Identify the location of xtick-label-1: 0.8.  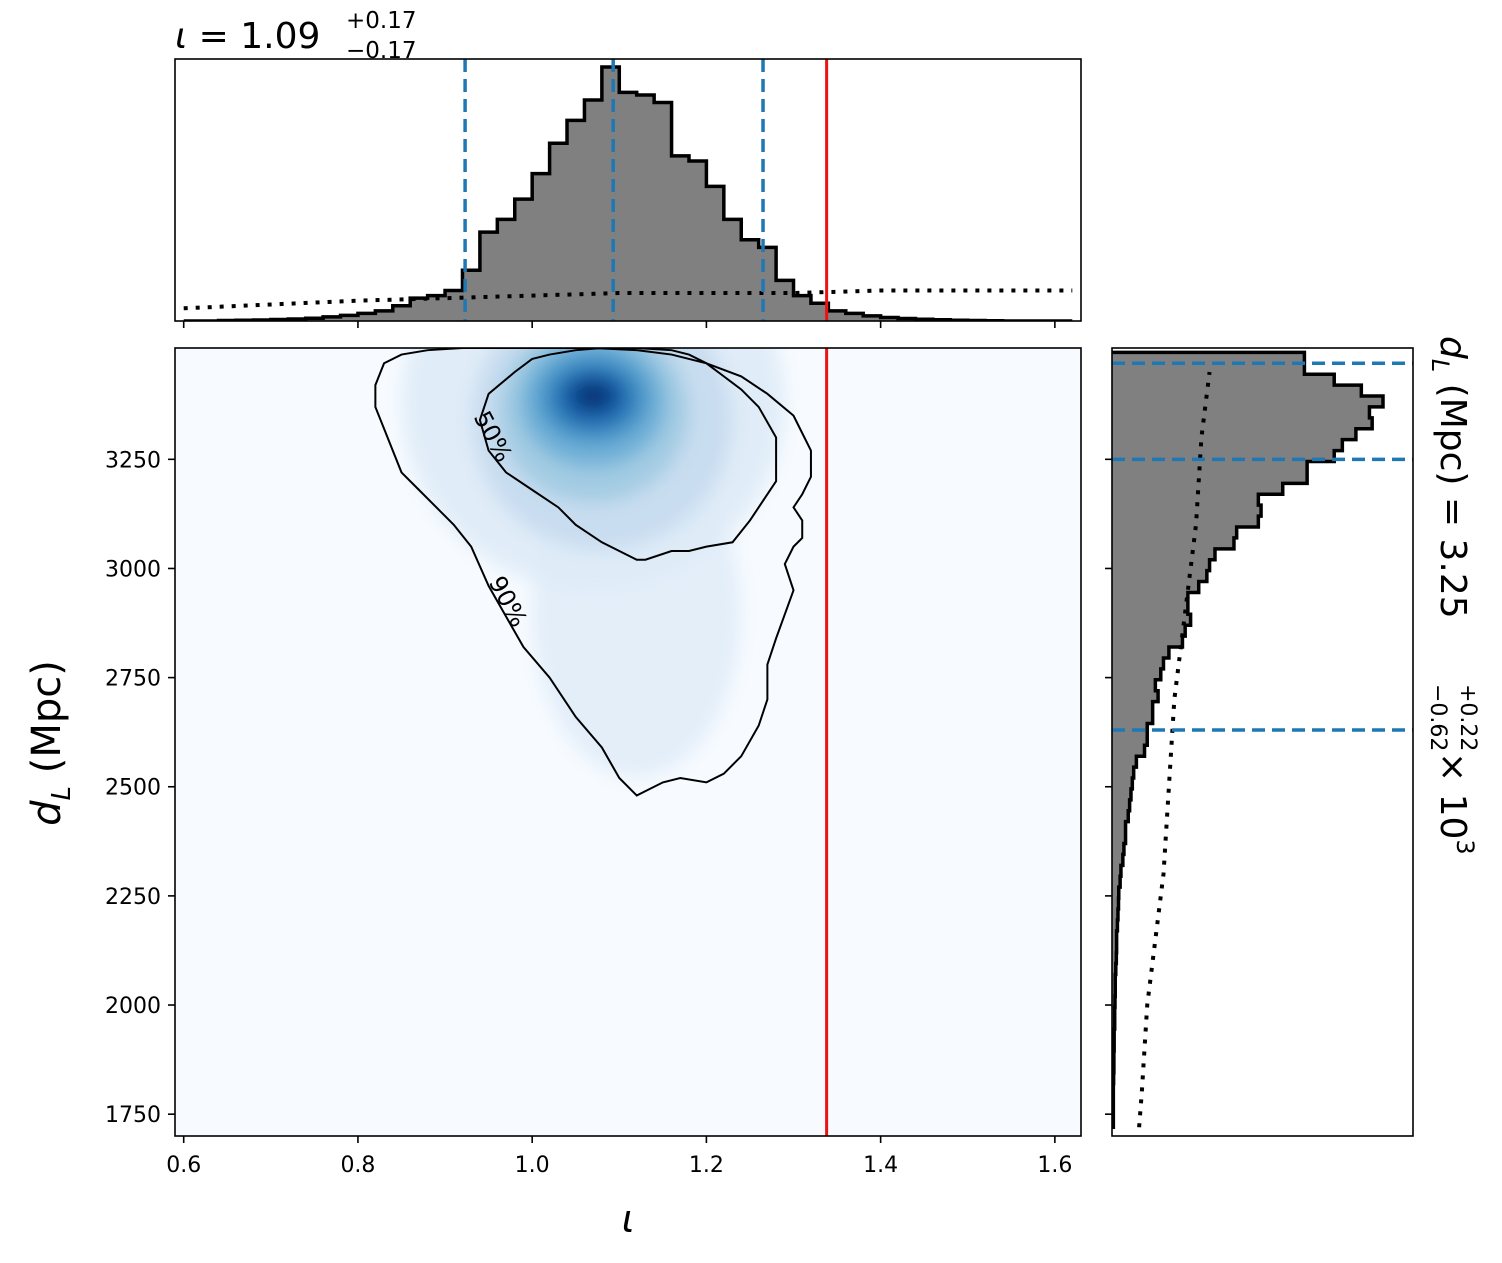
(357, 1165).